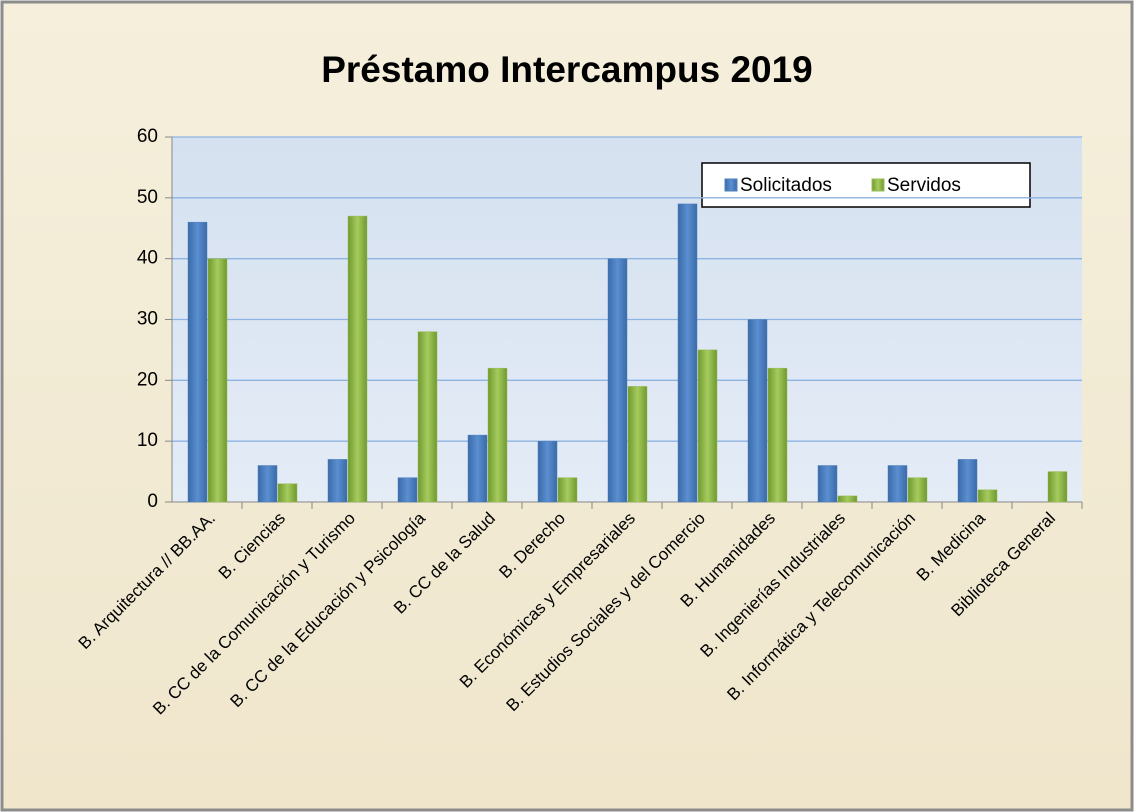 The height and width of the screenshot is (812, 1134). Describe the element at coordinates (152, 501) in the screenshot. I see `y-tick-label: 0` at that location.